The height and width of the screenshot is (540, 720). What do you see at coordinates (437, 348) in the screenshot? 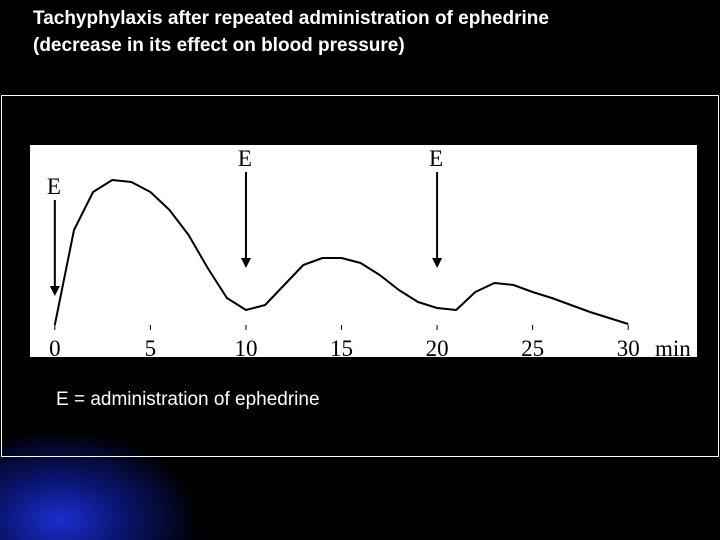
I see `x-tick-label: 20` at bounding box center [437, 348].